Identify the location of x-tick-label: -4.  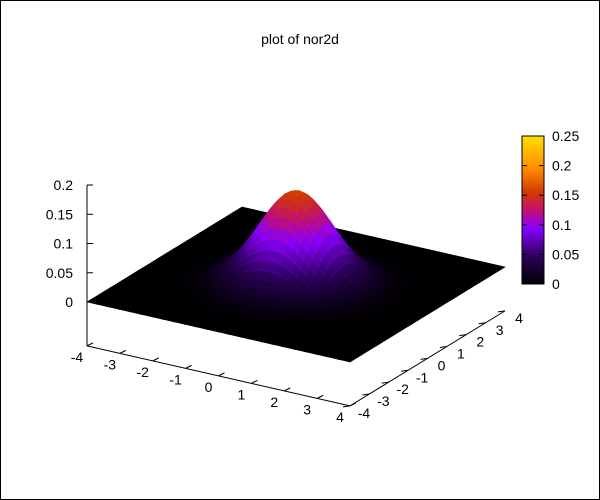
(77, 357).